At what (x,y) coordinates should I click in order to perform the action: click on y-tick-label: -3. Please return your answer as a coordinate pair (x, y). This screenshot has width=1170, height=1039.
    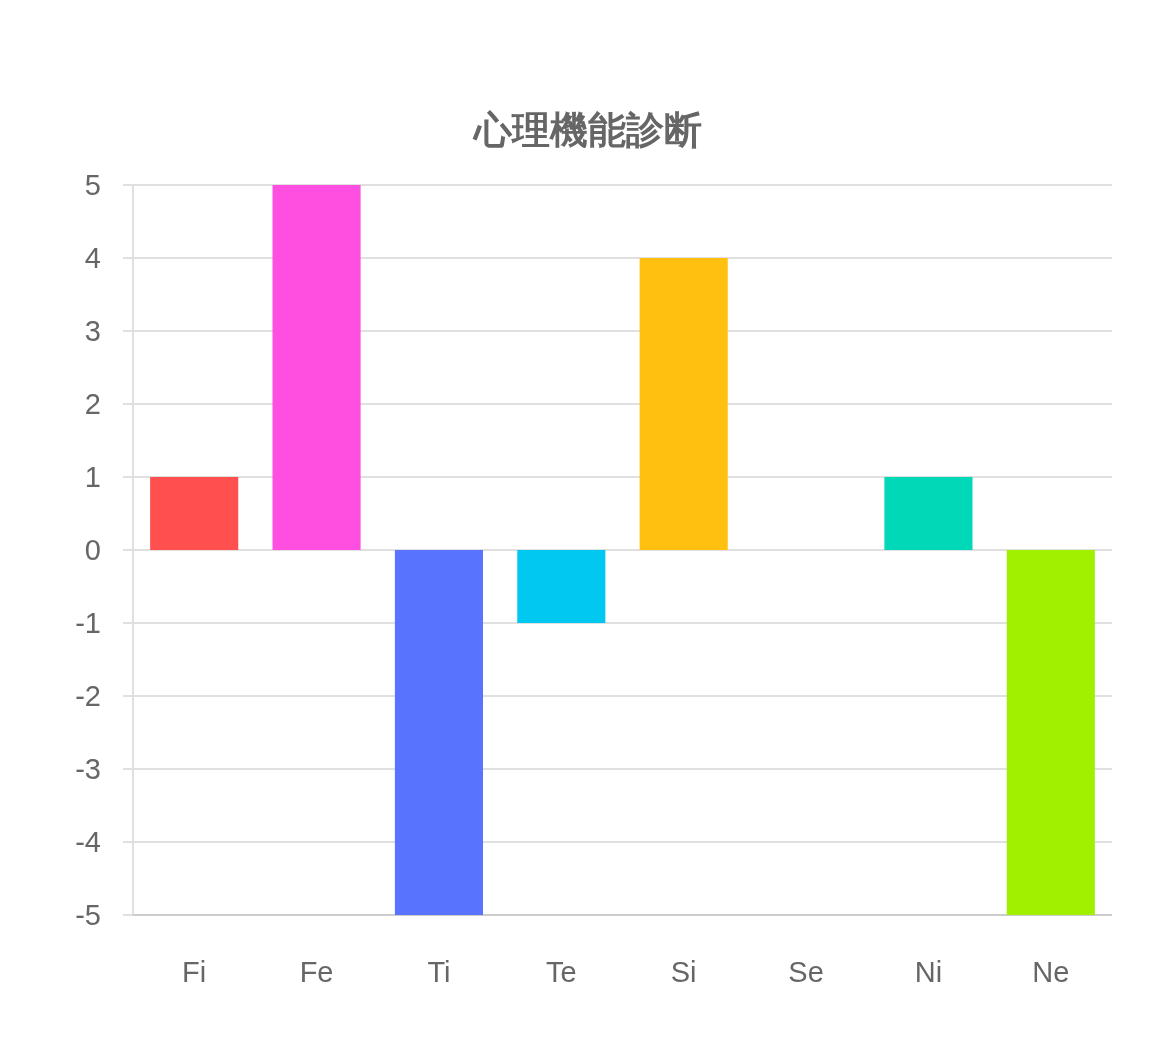
    Looking at the image, I should click on (88, 769).